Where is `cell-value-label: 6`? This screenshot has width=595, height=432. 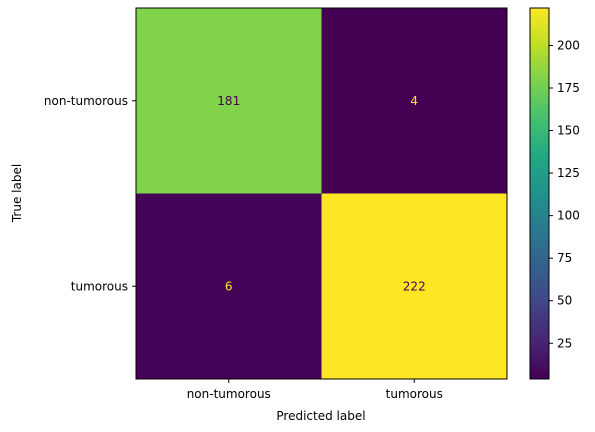
cell-value-label: 6 is located at coordinates (229, 286).